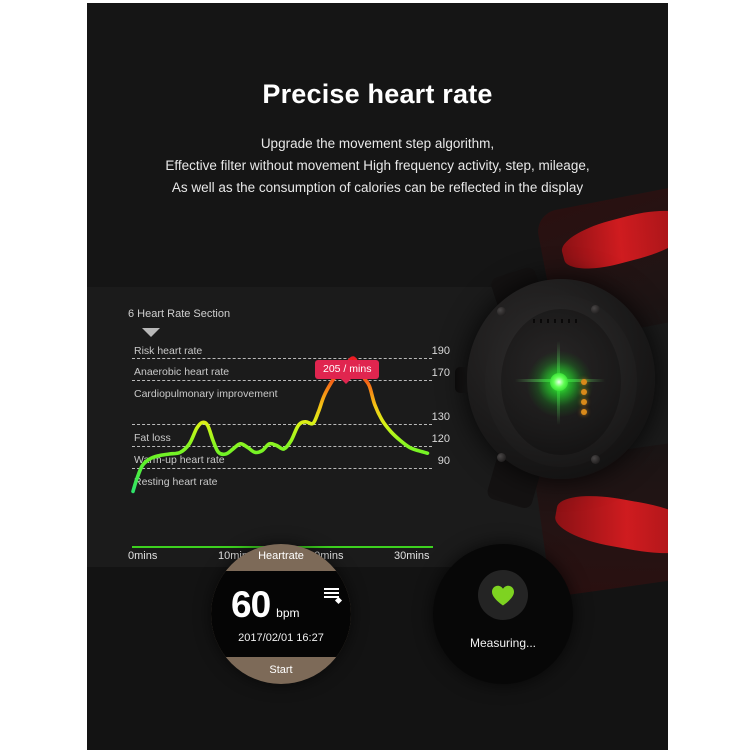 The height and width of the screenshot is (750, 750). I want to click on axis-value-190: 190, so click(440, 351).